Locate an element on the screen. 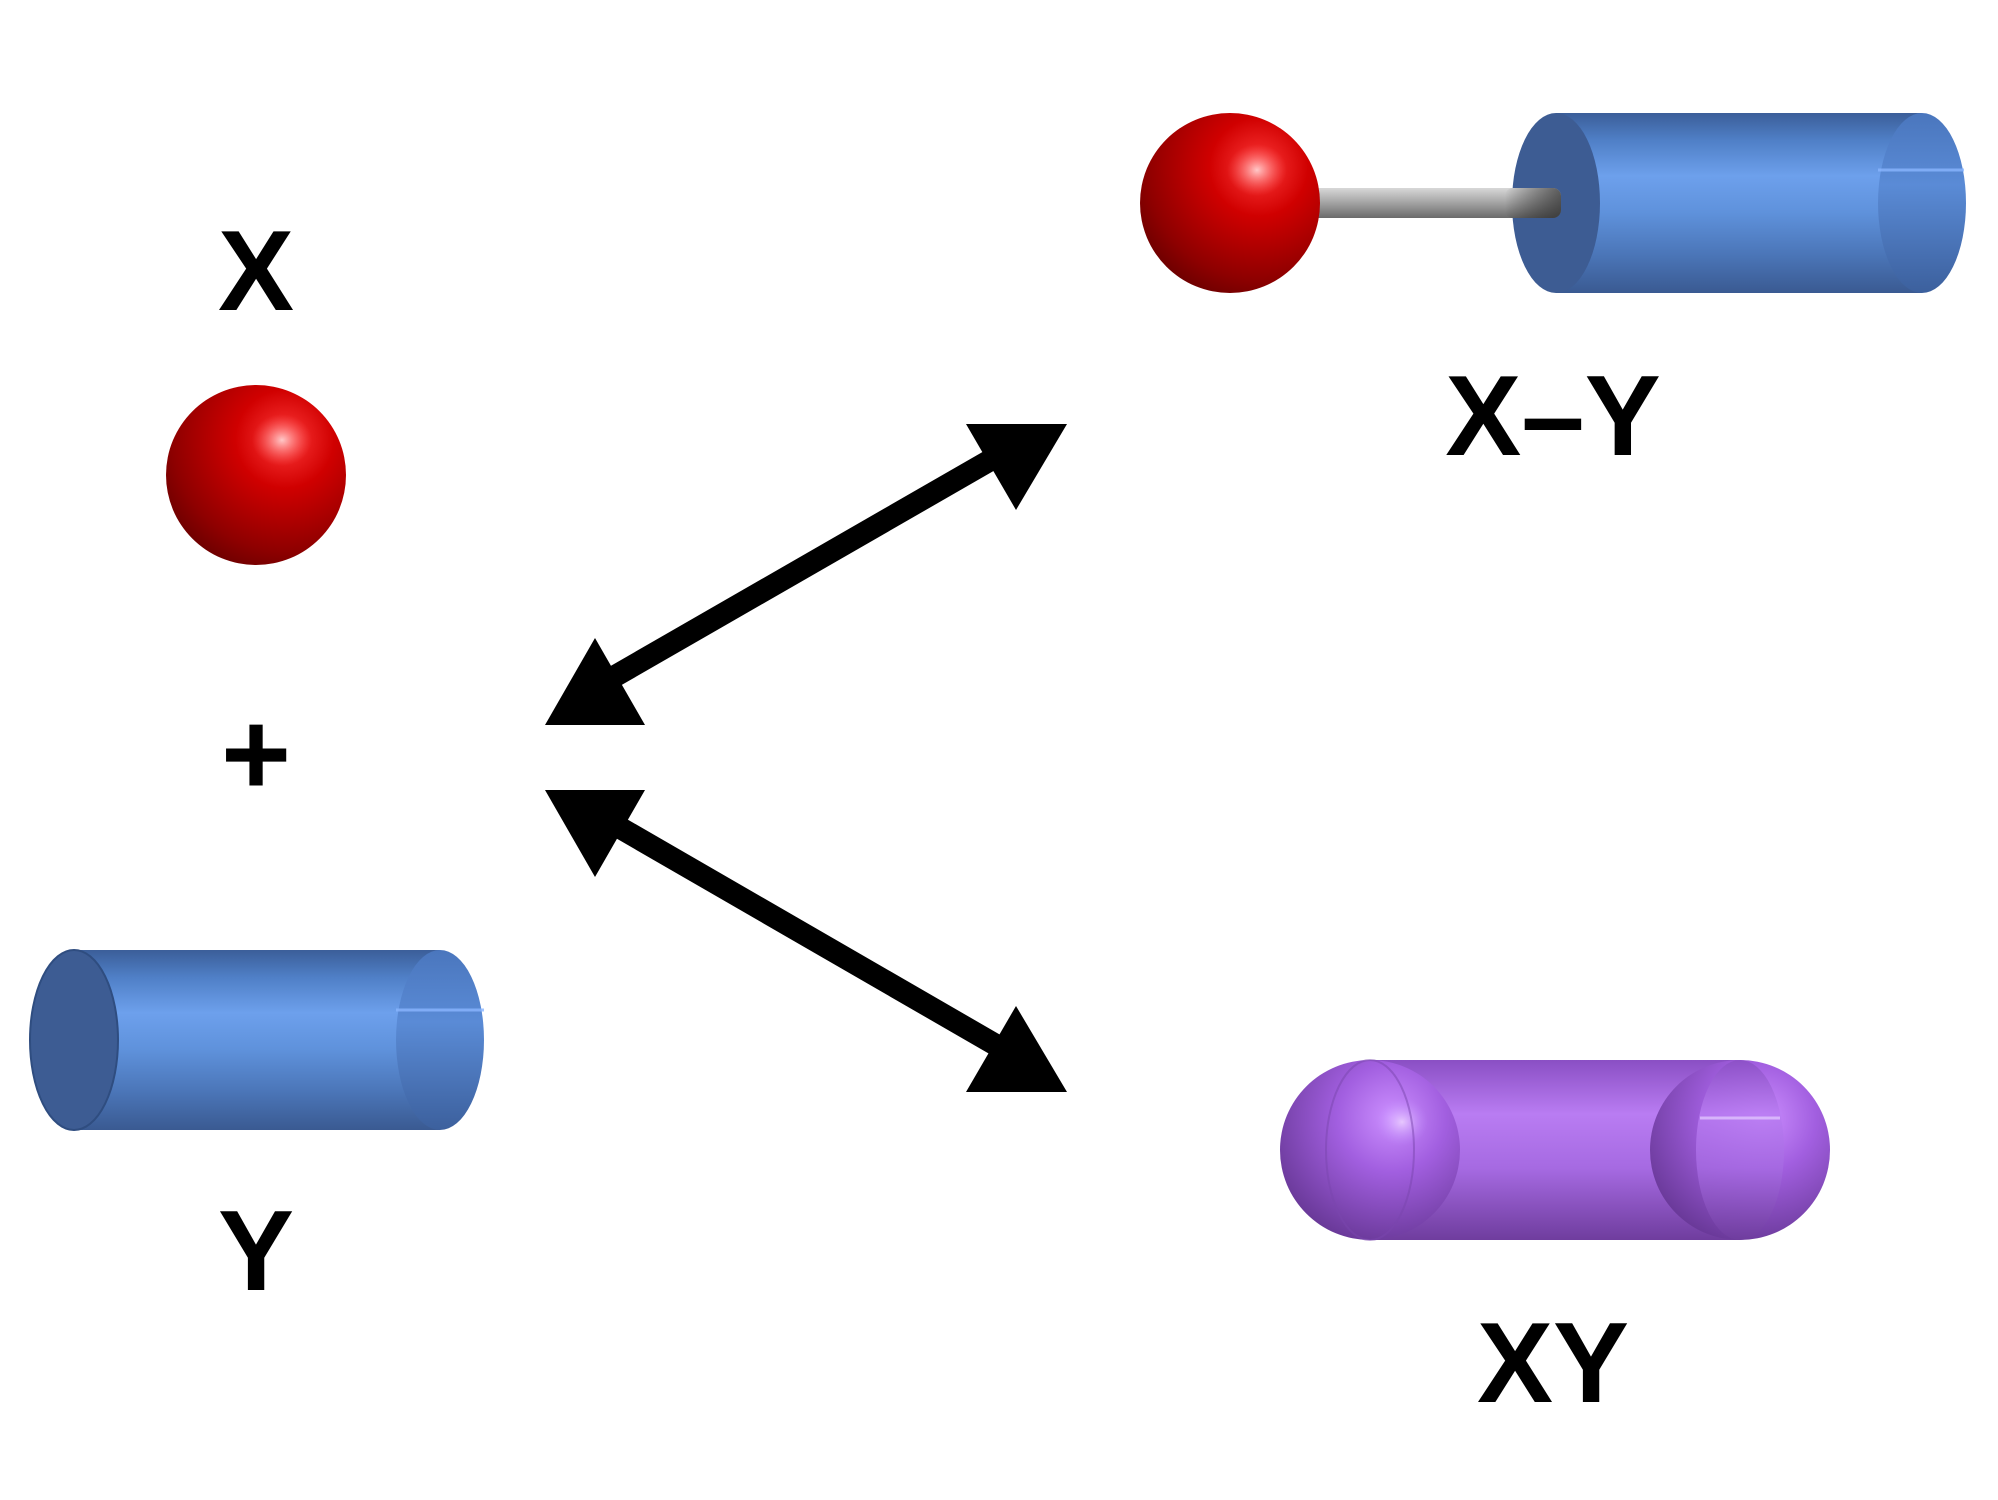  label-x: X is located at coordinates (256, 271).